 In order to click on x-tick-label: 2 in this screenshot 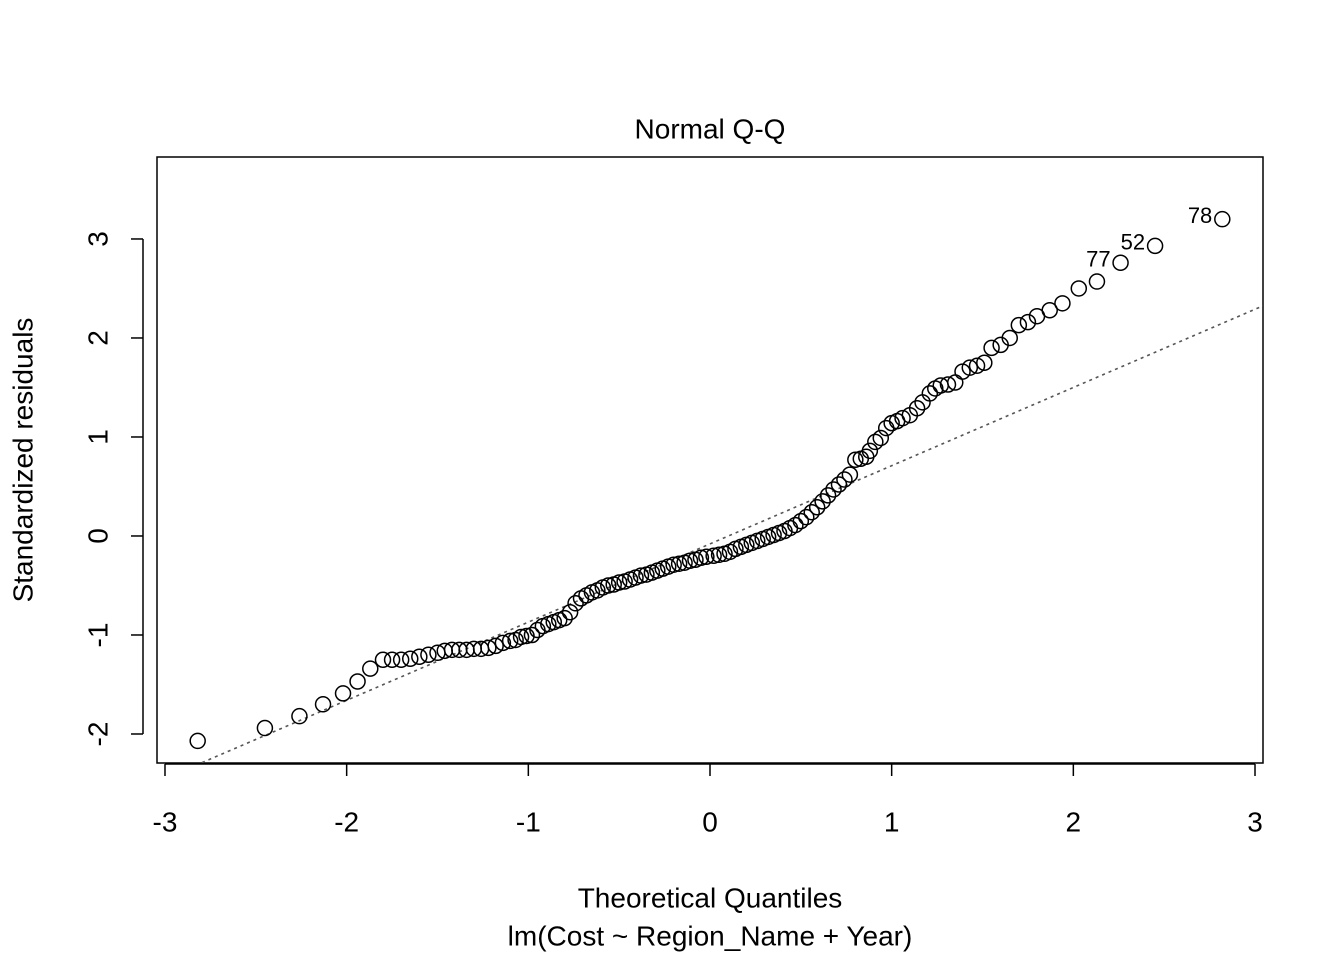, I will do `click(1074, 821)`.